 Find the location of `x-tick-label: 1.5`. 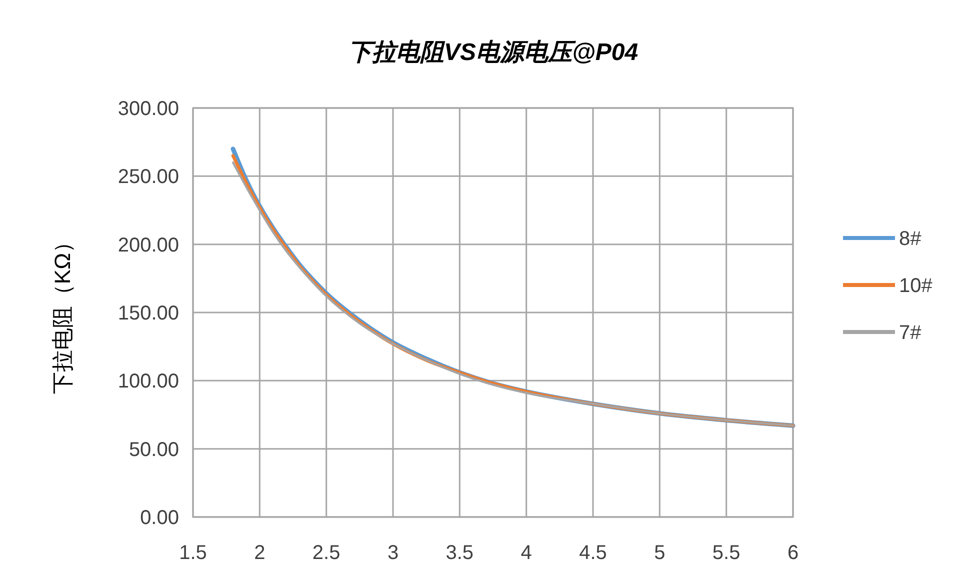

x-tick-label: 1.5 is located at coordinates (193, 553).